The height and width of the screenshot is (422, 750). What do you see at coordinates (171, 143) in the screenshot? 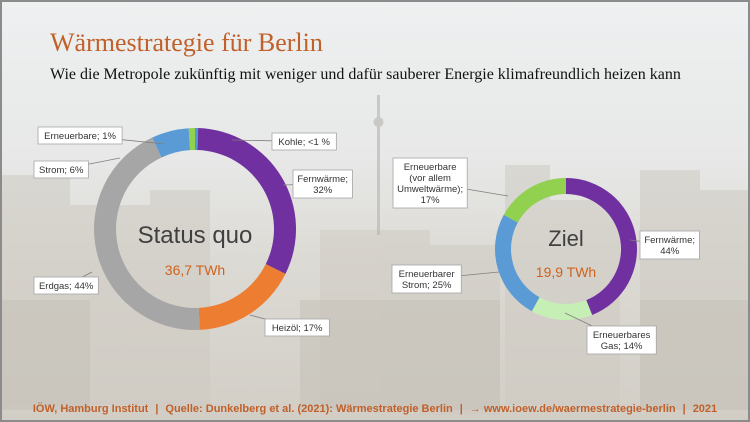
I see `slice-strom` at bounding box center [171, 143].